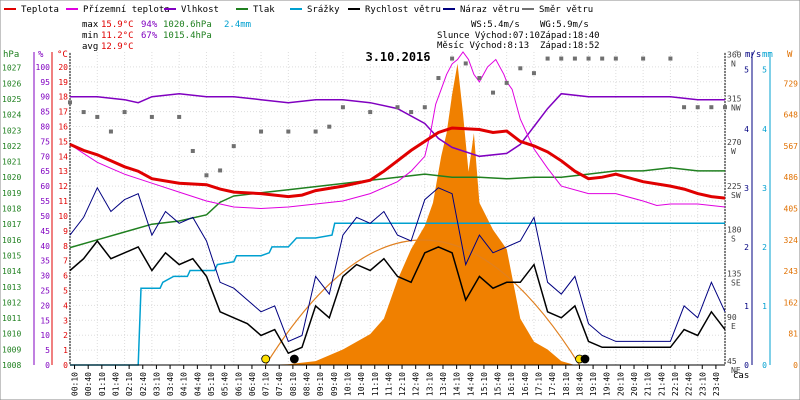  Describe the element at coordinates (63, 112) in the screenshot. I see `temperature-tick: 17` at that location.